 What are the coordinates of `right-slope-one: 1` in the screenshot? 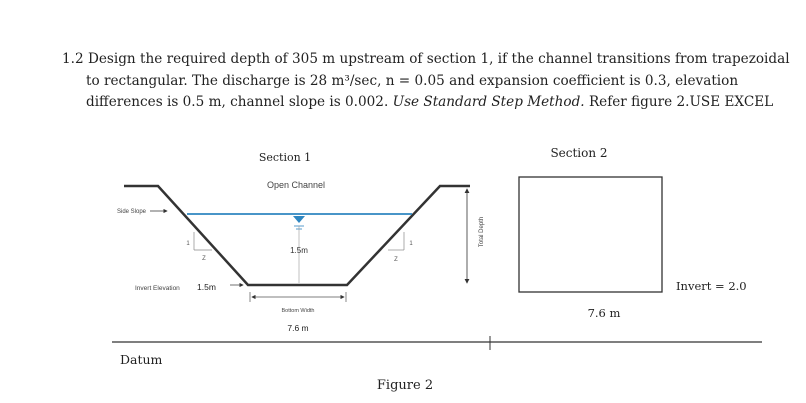 It's located at (411, 244).